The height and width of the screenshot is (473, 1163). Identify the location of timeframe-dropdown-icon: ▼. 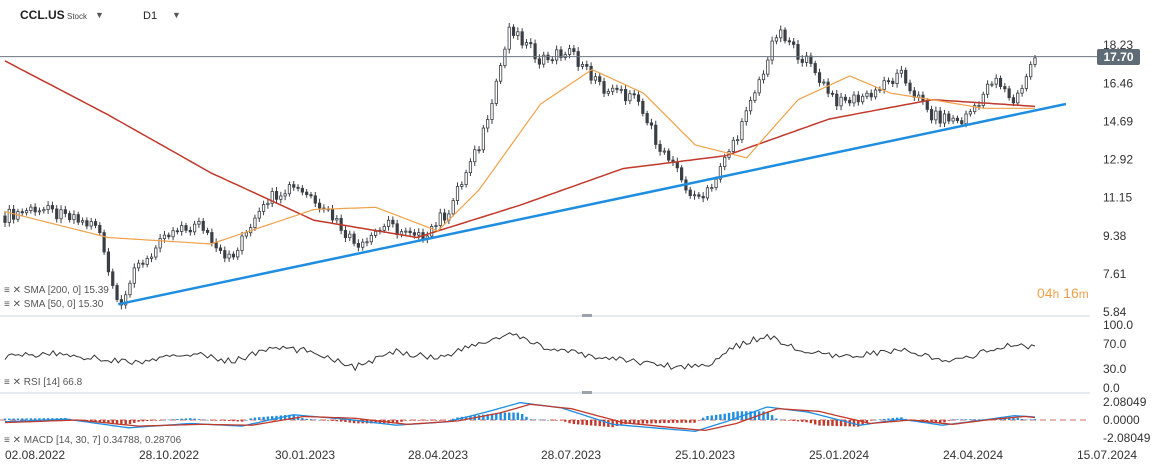
(176, 15).